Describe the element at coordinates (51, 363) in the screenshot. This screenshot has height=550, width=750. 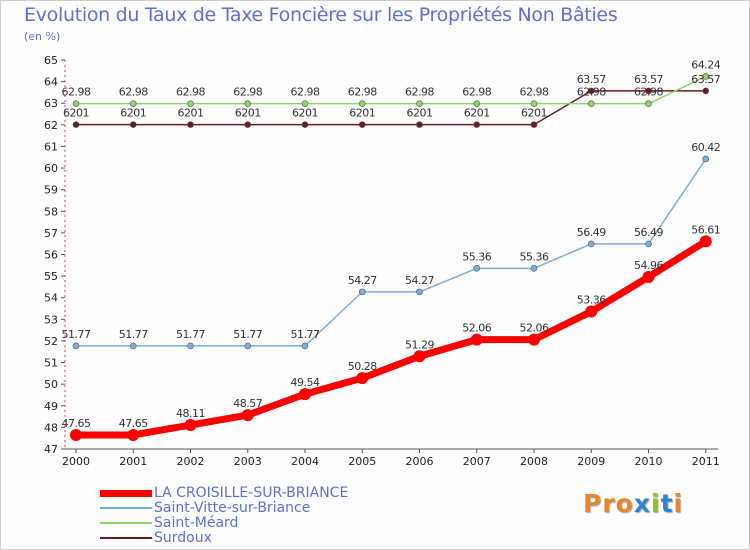
I see `y-tick-label: 51` at that location.